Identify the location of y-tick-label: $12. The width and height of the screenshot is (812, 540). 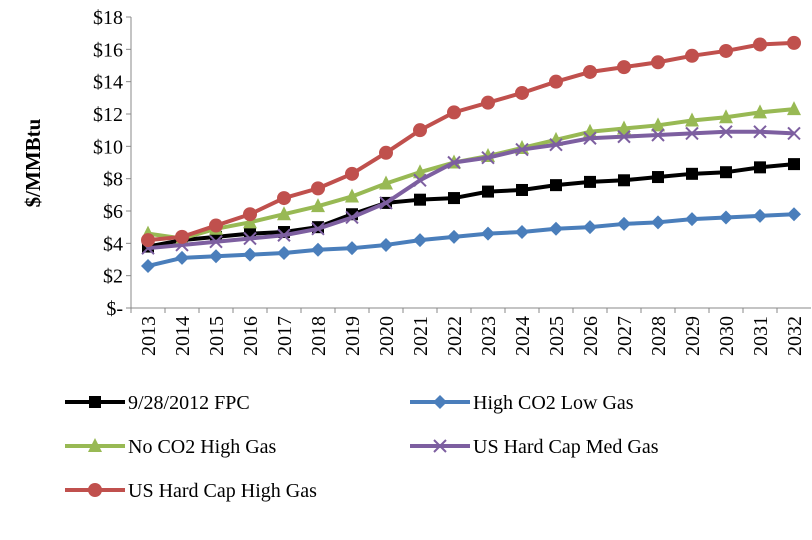
(108, 115).